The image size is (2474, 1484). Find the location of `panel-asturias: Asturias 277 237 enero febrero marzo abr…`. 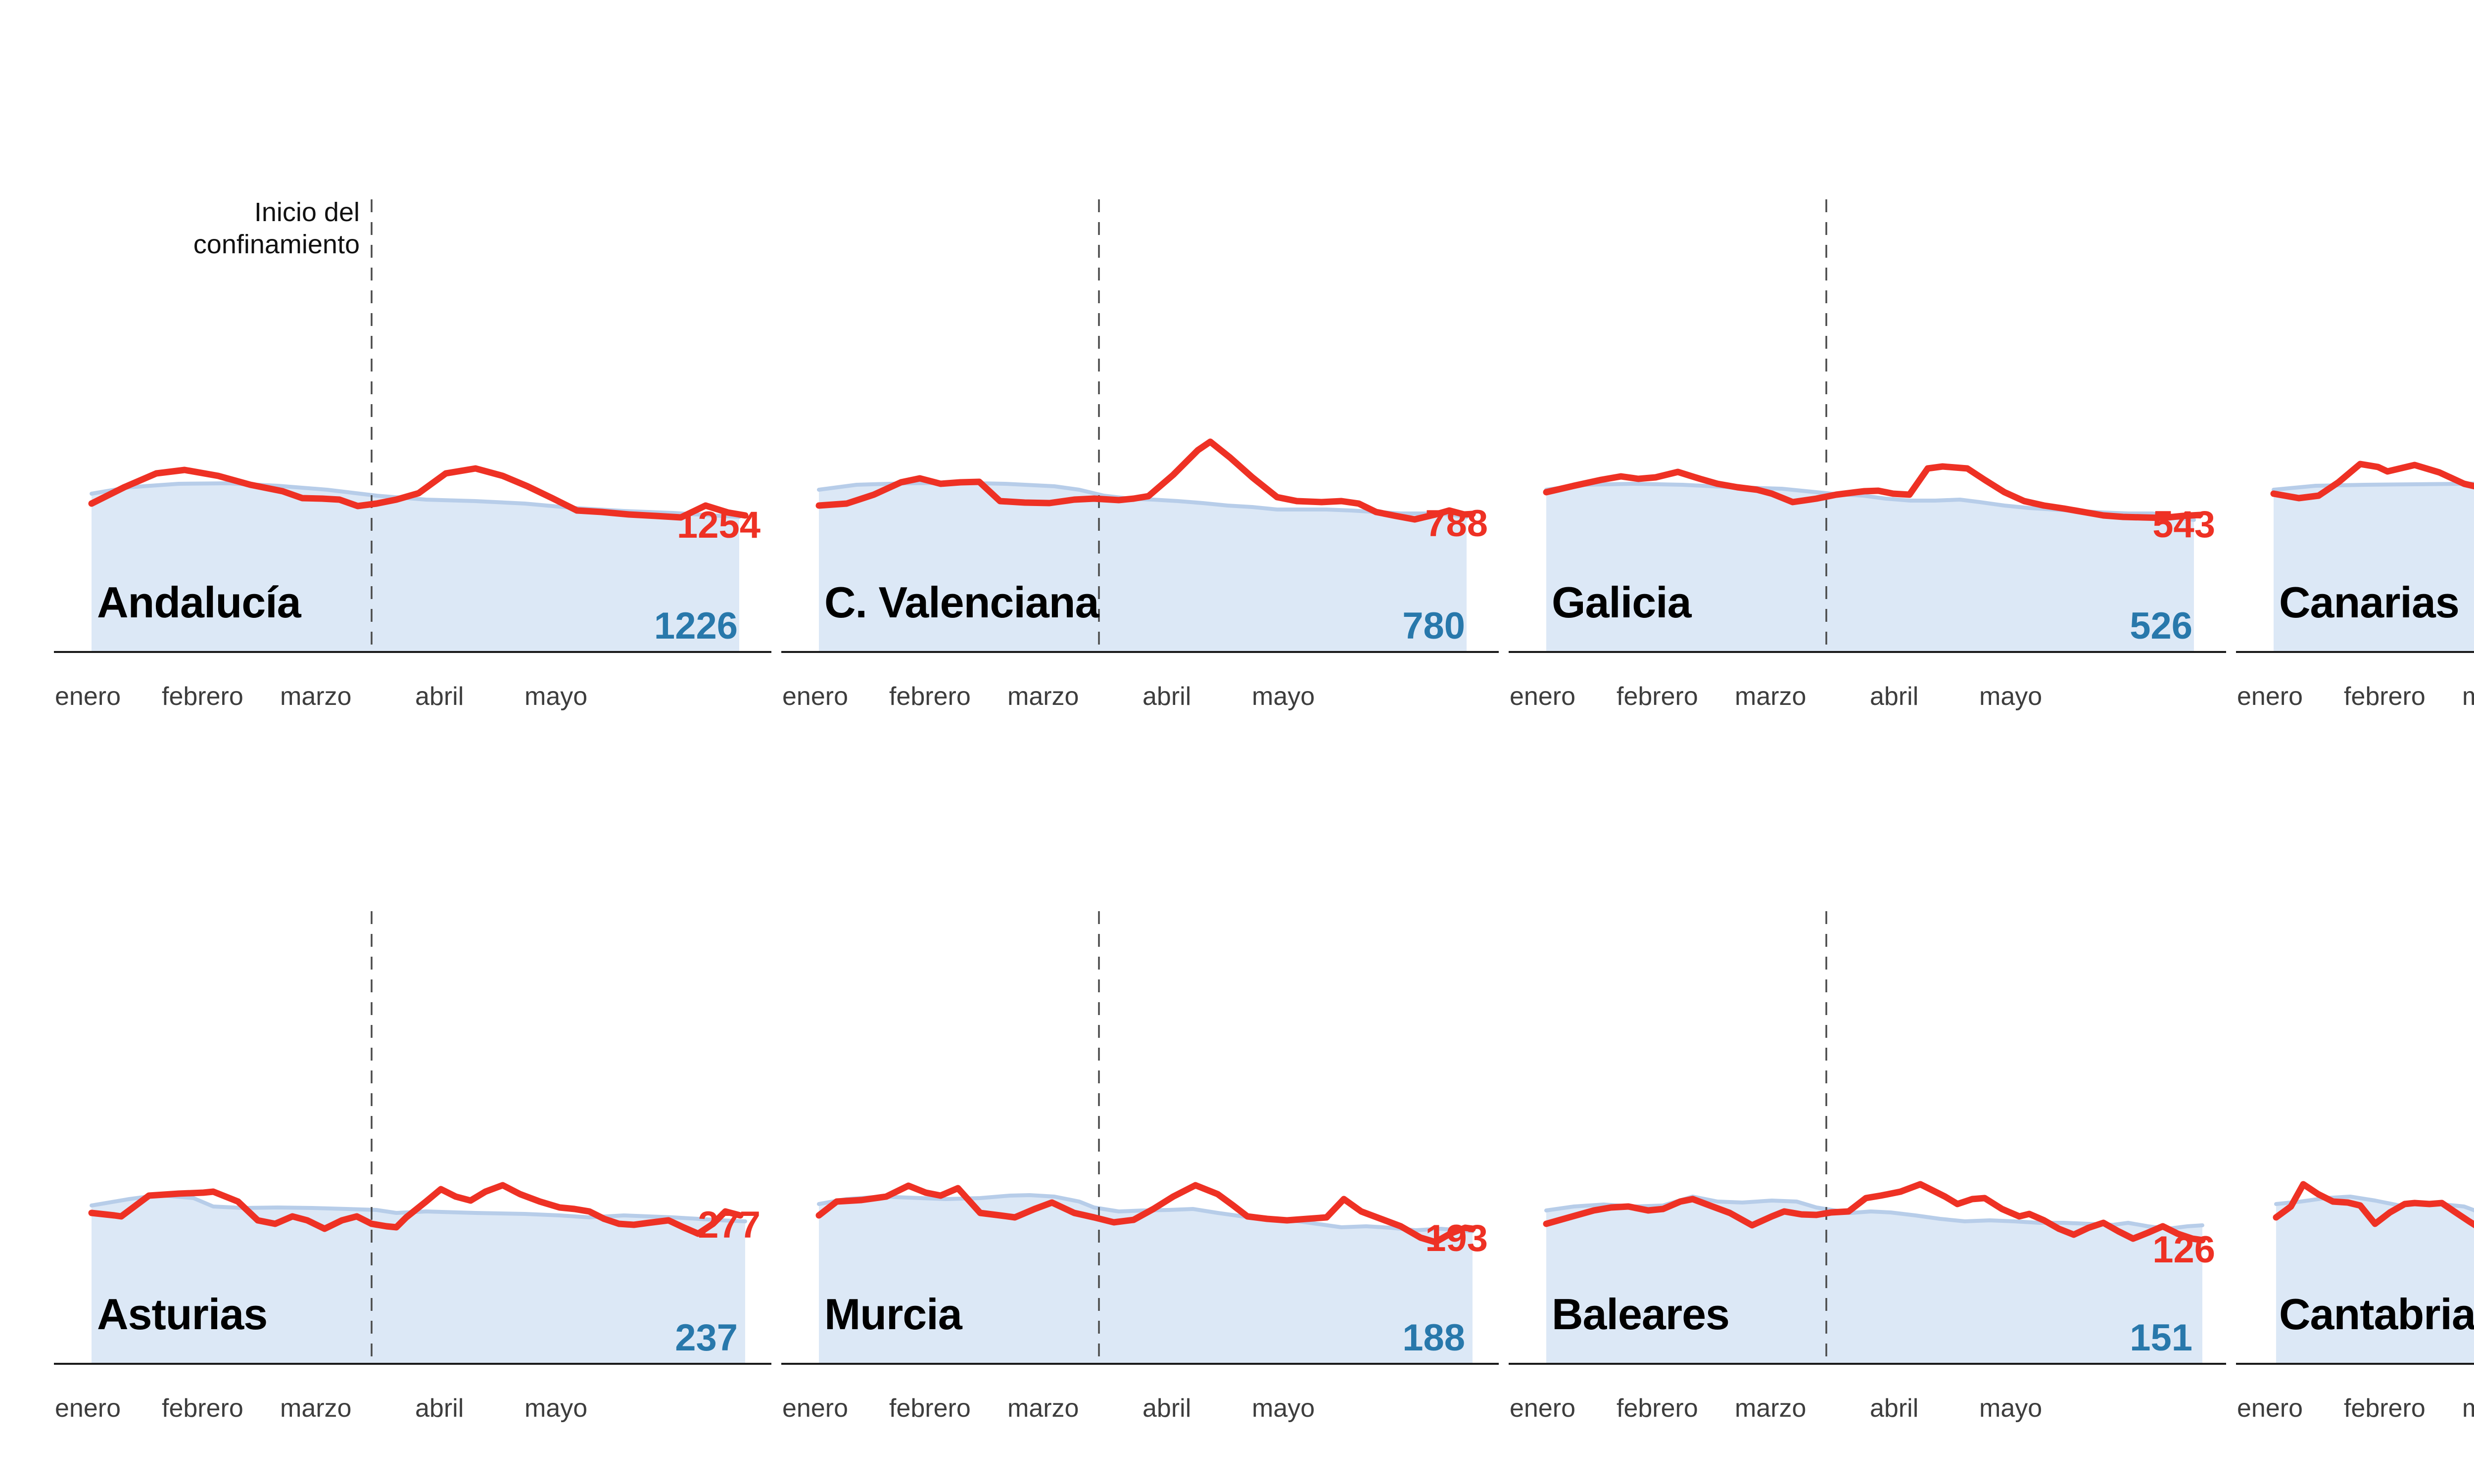

panel-asturias: Asturias 277 237 enero febrero marzo abr… is located at coordinates (413, 1172).